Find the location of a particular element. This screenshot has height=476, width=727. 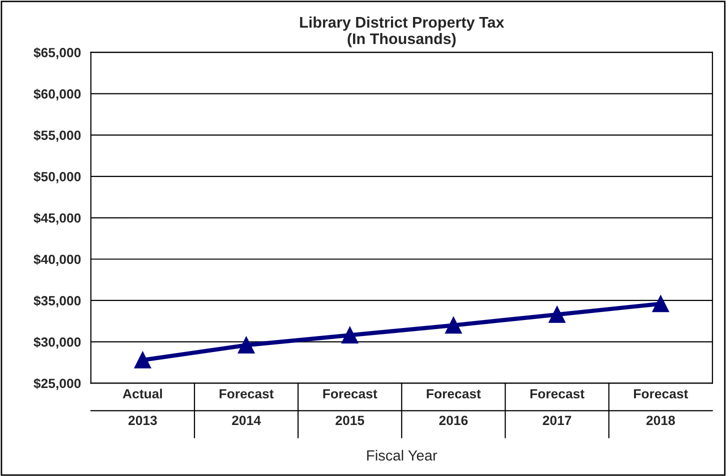

category-label: Forecast 2018 is located at coordinates (661, 407).